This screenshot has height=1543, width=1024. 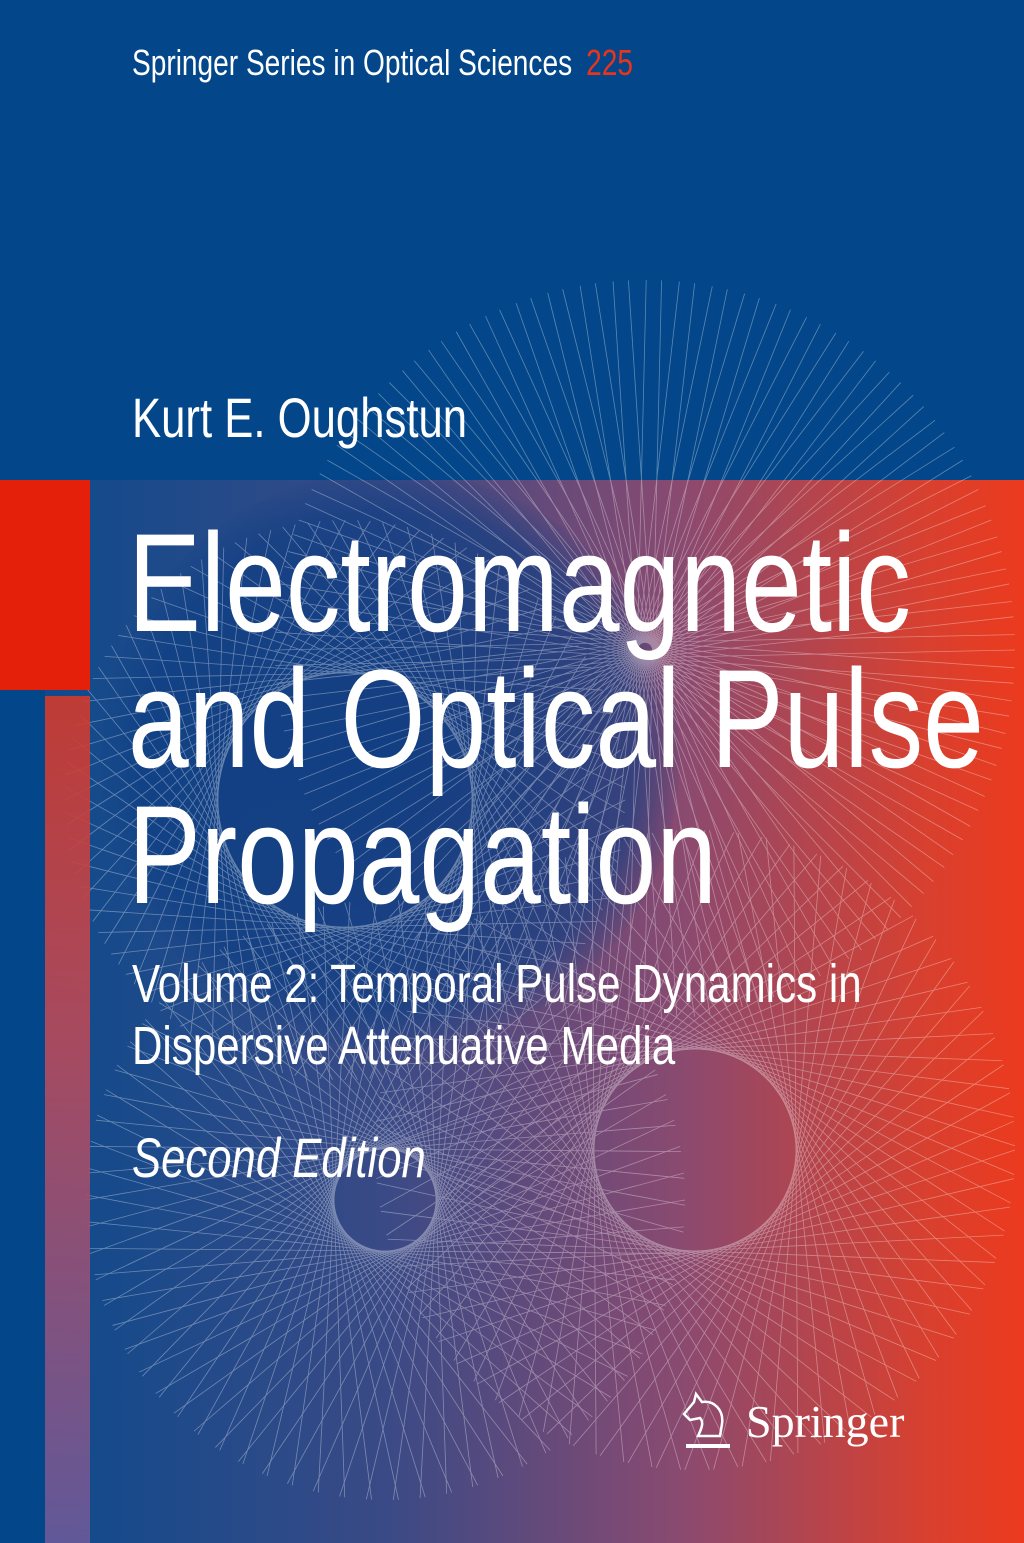 I want to click on red-accent-block, so click(x=45, y=585).